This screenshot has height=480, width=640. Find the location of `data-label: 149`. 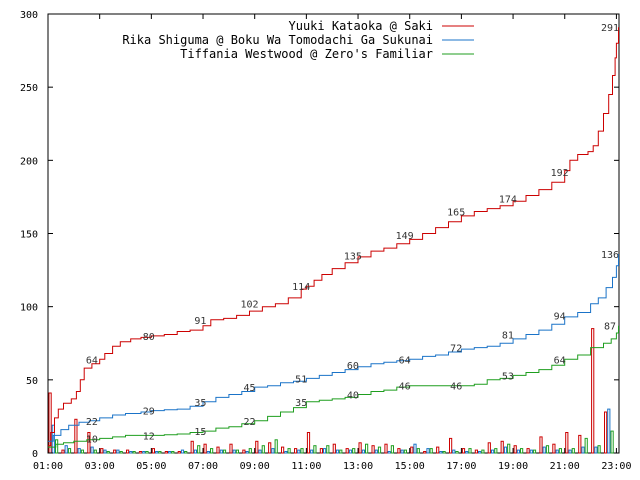

data-label: 149 is located at coordinates (405, 236).